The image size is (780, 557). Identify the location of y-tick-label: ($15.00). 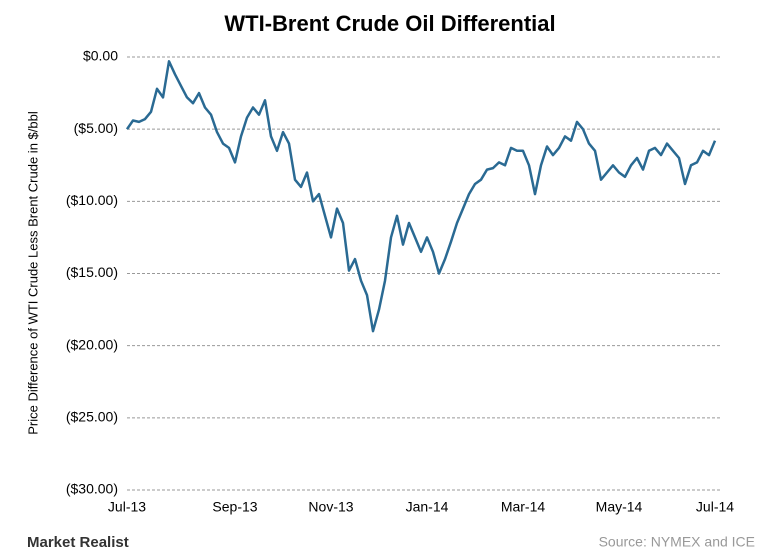
(92, 272).